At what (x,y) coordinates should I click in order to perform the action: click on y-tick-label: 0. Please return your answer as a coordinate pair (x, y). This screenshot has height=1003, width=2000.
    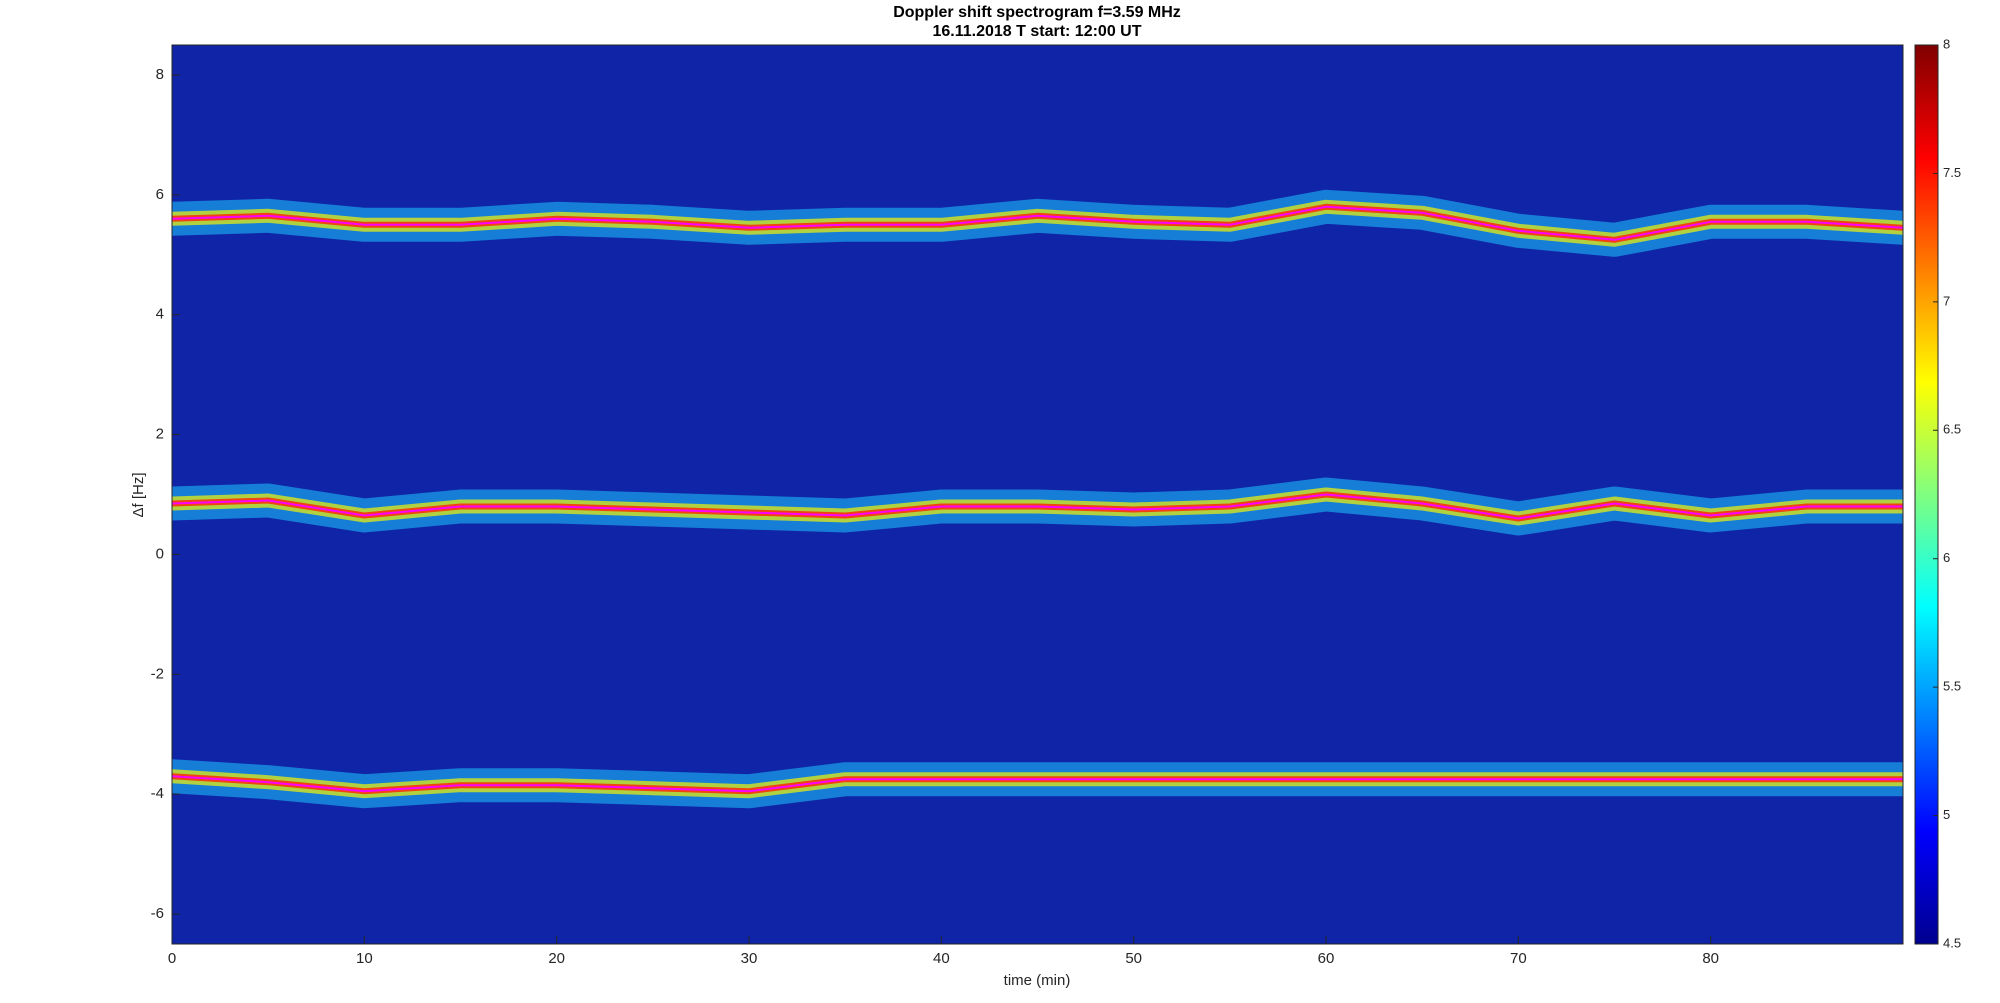
    Looking at the image, I should click on (160, 553).